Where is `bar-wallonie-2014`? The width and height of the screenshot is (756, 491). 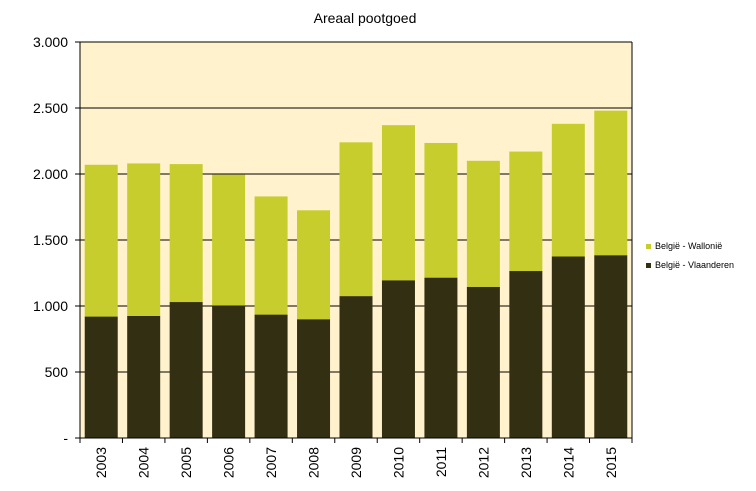
bar-wallonie-2014 is located at coordinates (568, 190).